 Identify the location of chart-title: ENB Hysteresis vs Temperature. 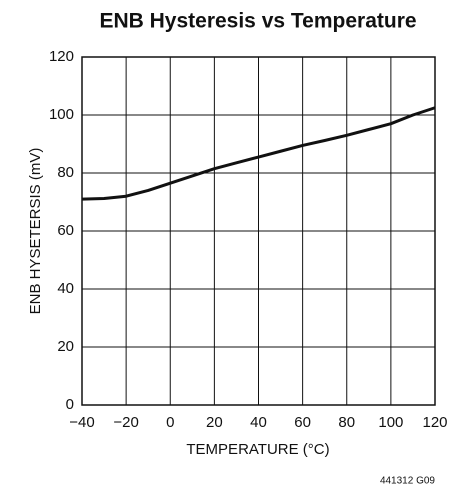
(257, 21).